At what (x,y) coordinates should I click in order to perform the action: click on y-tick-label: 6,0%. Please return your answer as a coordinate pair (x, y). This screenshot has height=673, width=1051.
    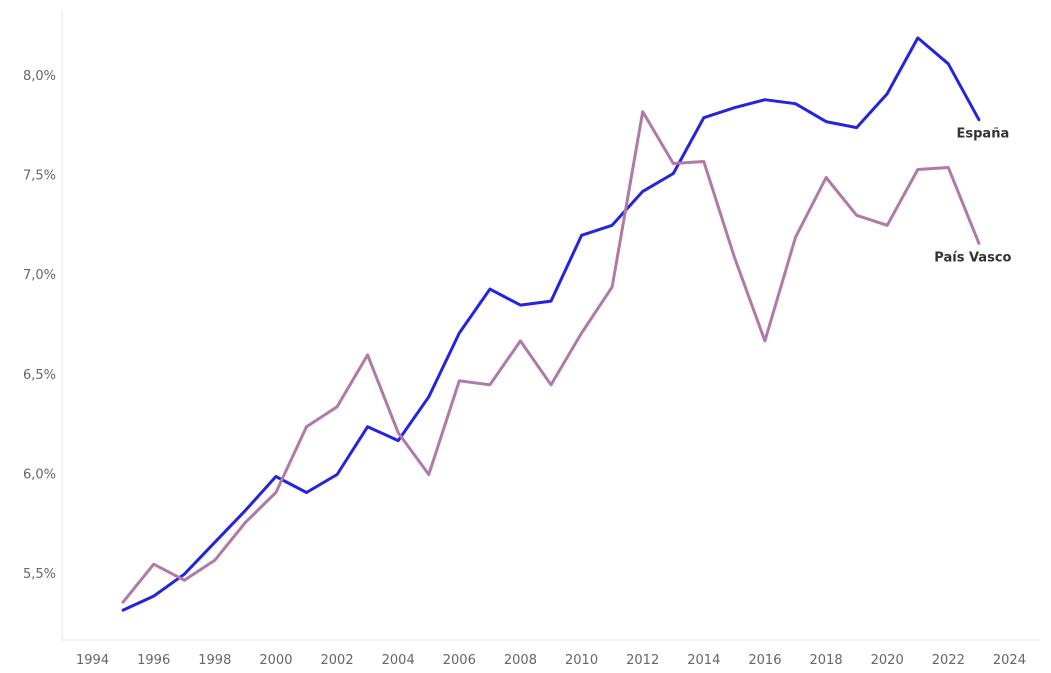
    Looking at the image, I should click on (39, 475).